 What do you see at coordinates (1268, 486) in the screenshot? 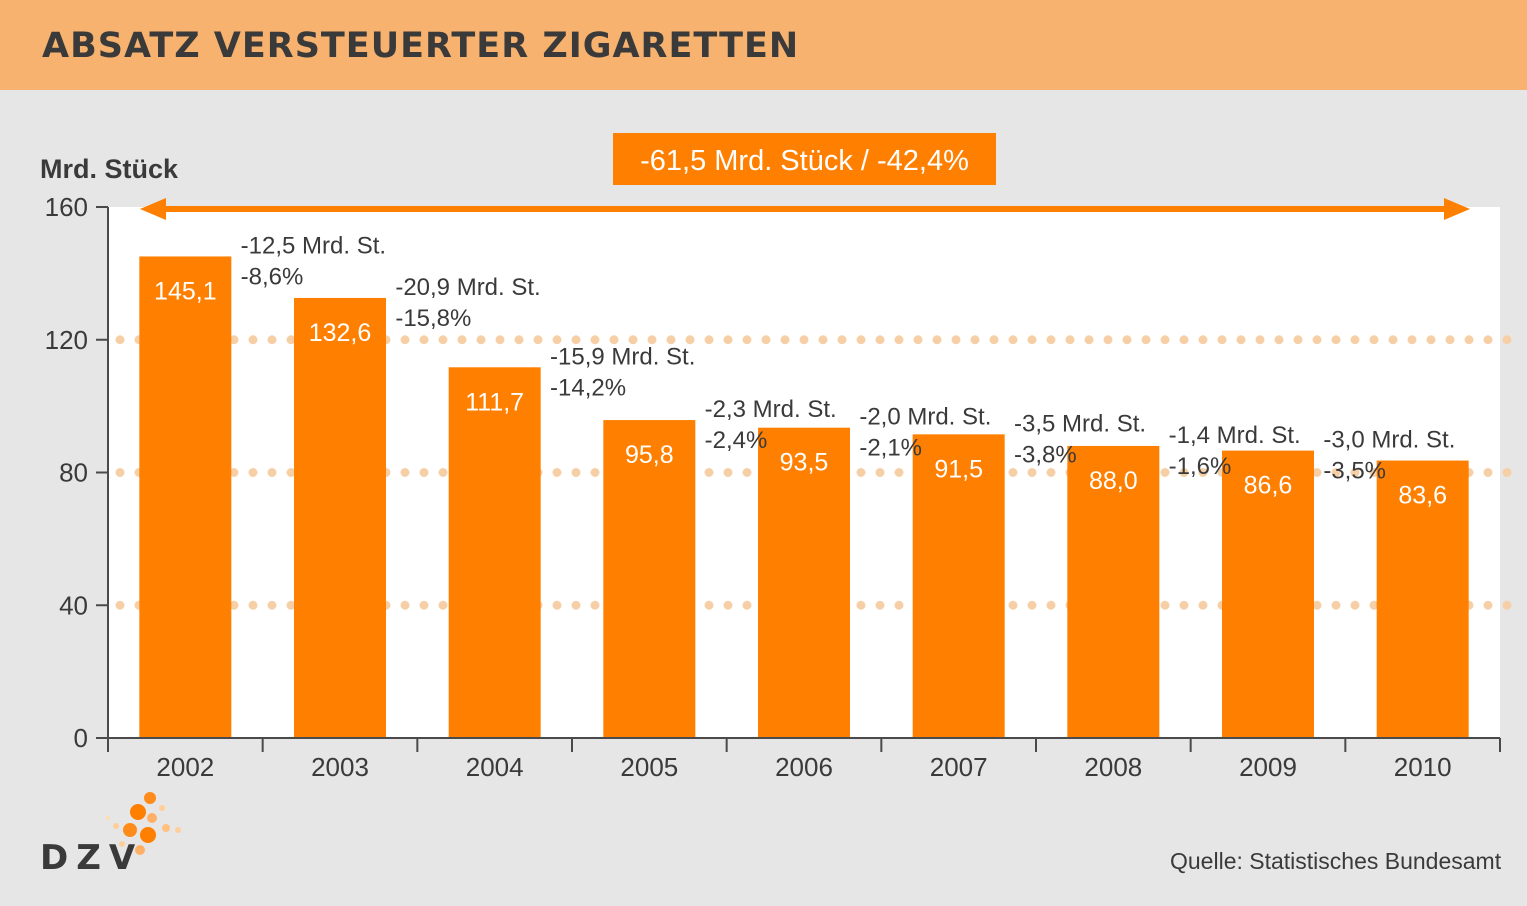
I see `bar-value-label: 86,6` at bounding box center [1268, 486].